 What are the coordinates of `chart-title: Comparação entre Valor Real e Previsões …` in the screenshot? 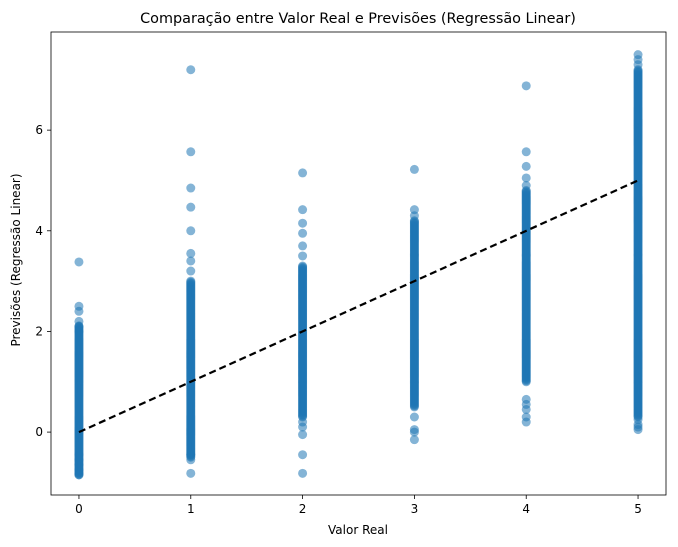 It's located at (358, 19).